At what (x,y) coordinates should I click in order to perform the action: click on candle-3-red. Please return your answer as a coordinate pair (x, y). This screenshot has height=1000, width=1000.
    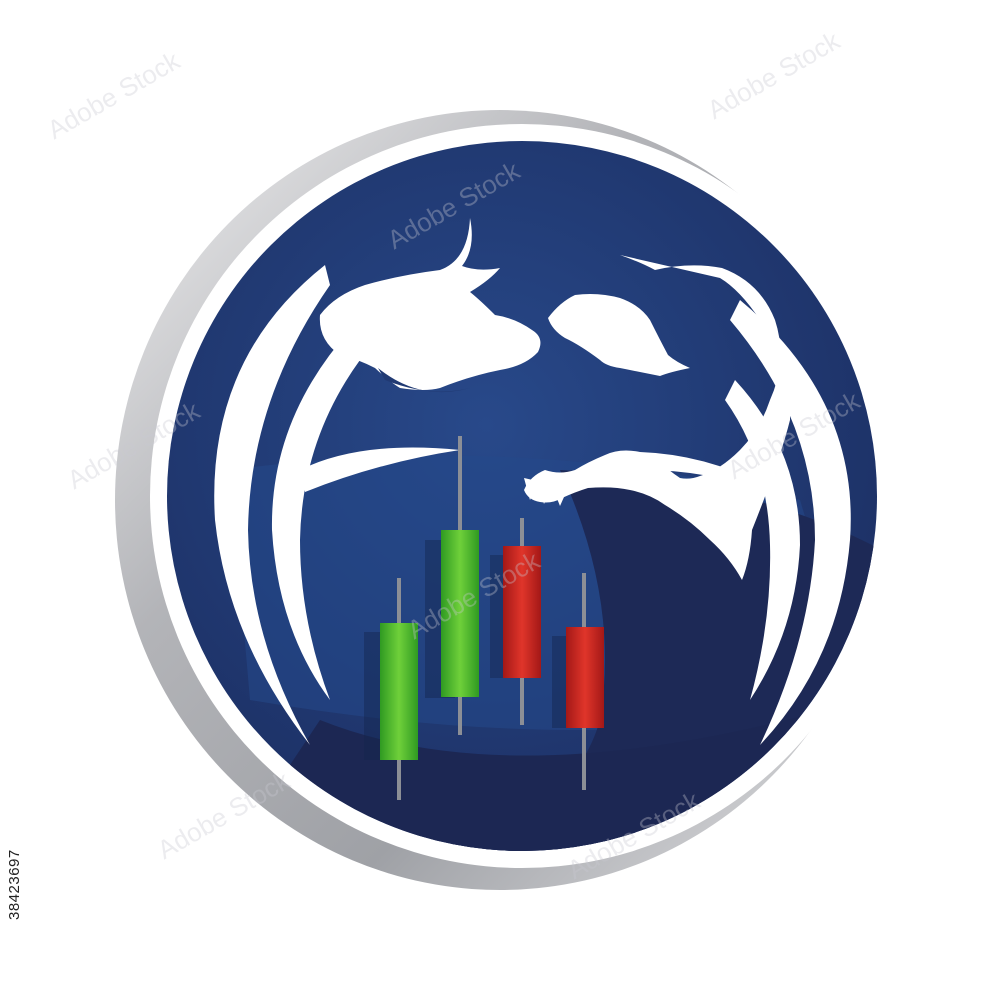
    Looking at the image, I should click on (515, 621).